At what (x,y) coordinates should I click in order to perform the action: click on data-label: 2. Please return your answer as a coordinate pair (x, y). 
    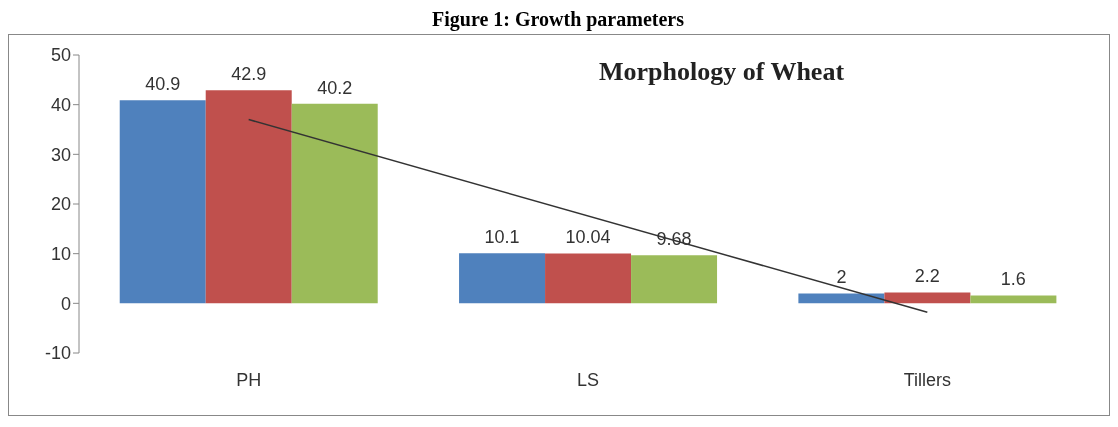
    Looking at the image, I should click on (841, 277).